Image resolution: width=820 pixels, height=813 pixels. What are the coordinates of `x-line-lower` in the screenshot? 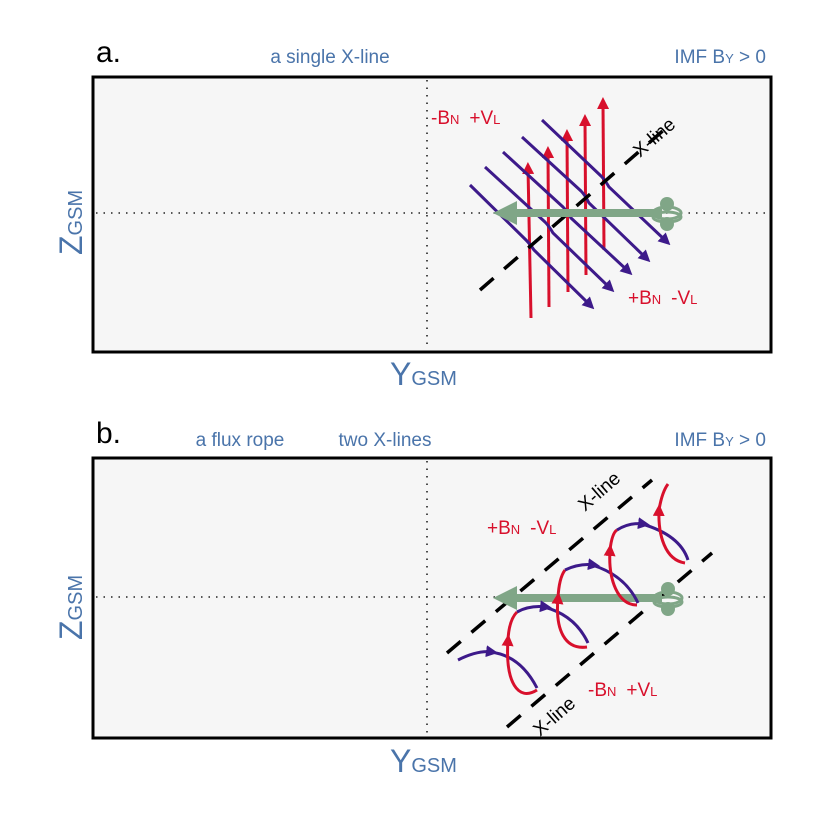 It's located at (609, 640).